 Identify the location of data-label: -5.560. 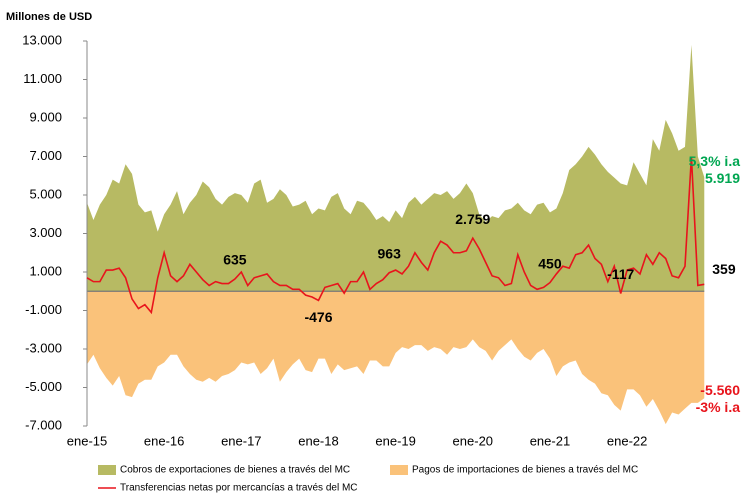
(720, 390).